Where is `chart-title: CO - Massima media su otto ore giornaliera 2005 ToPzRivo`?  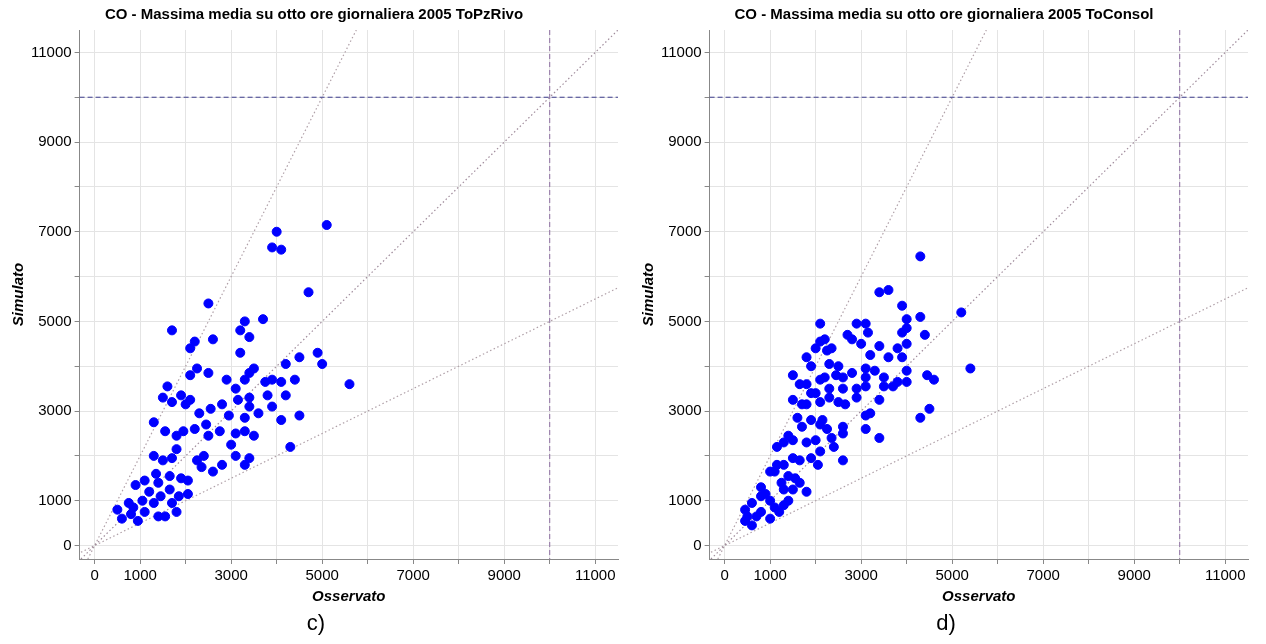
chart-title: CO - Massima media su otto ore giornaliera 2005 ToPzRivo is located at coordinates (314, 14).